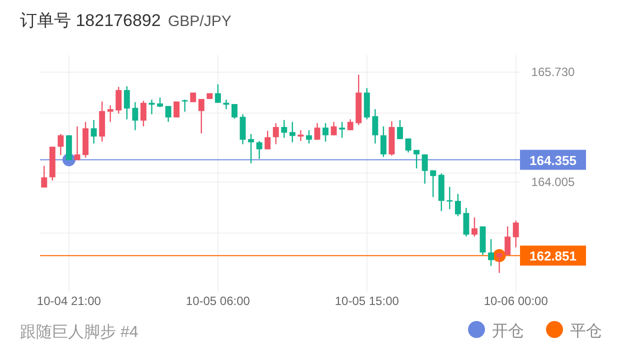  What do you see at coordinates (553, 256) in the screenshot?
I see `ref-line-label: 162.851` at bounding box center [553, 256].